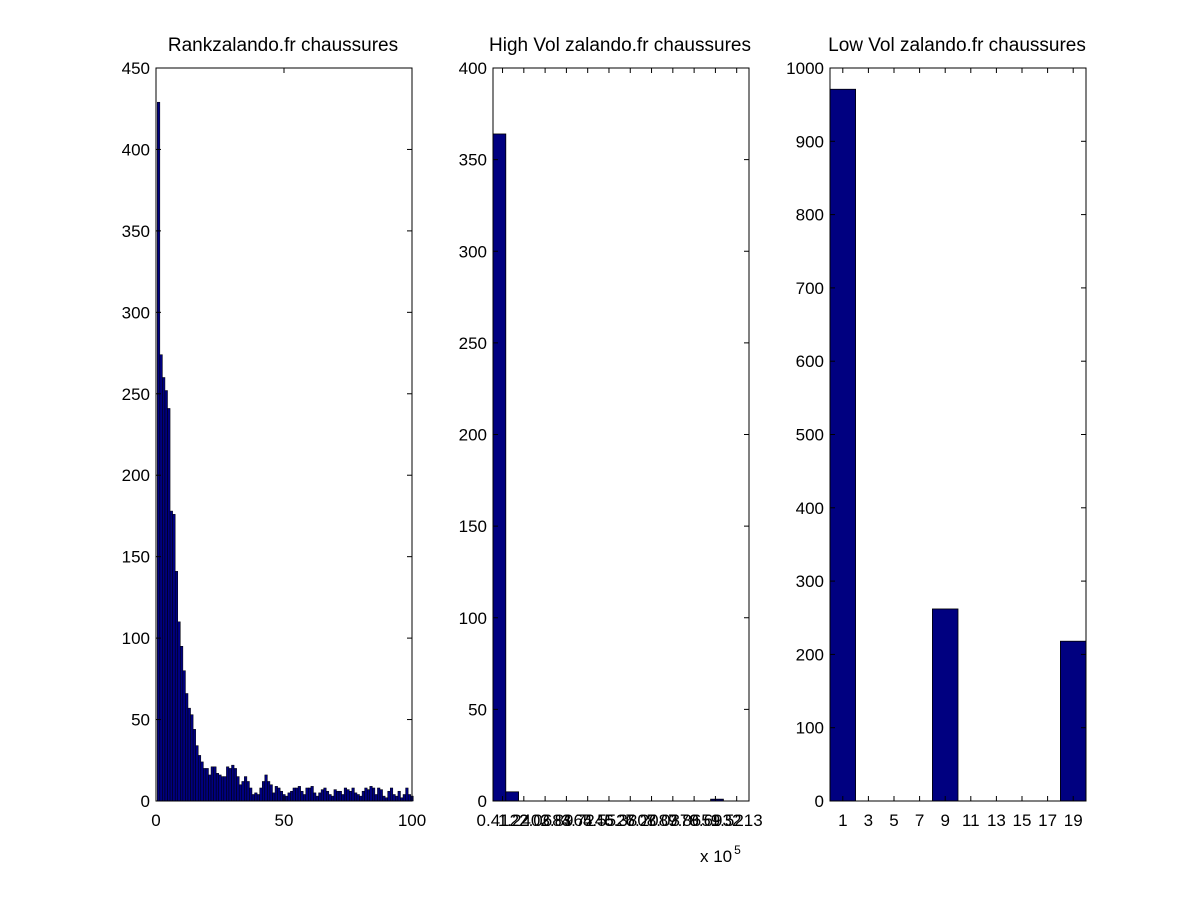  I want to click on high-vol-ytick-label: 400, so click(473, 68).